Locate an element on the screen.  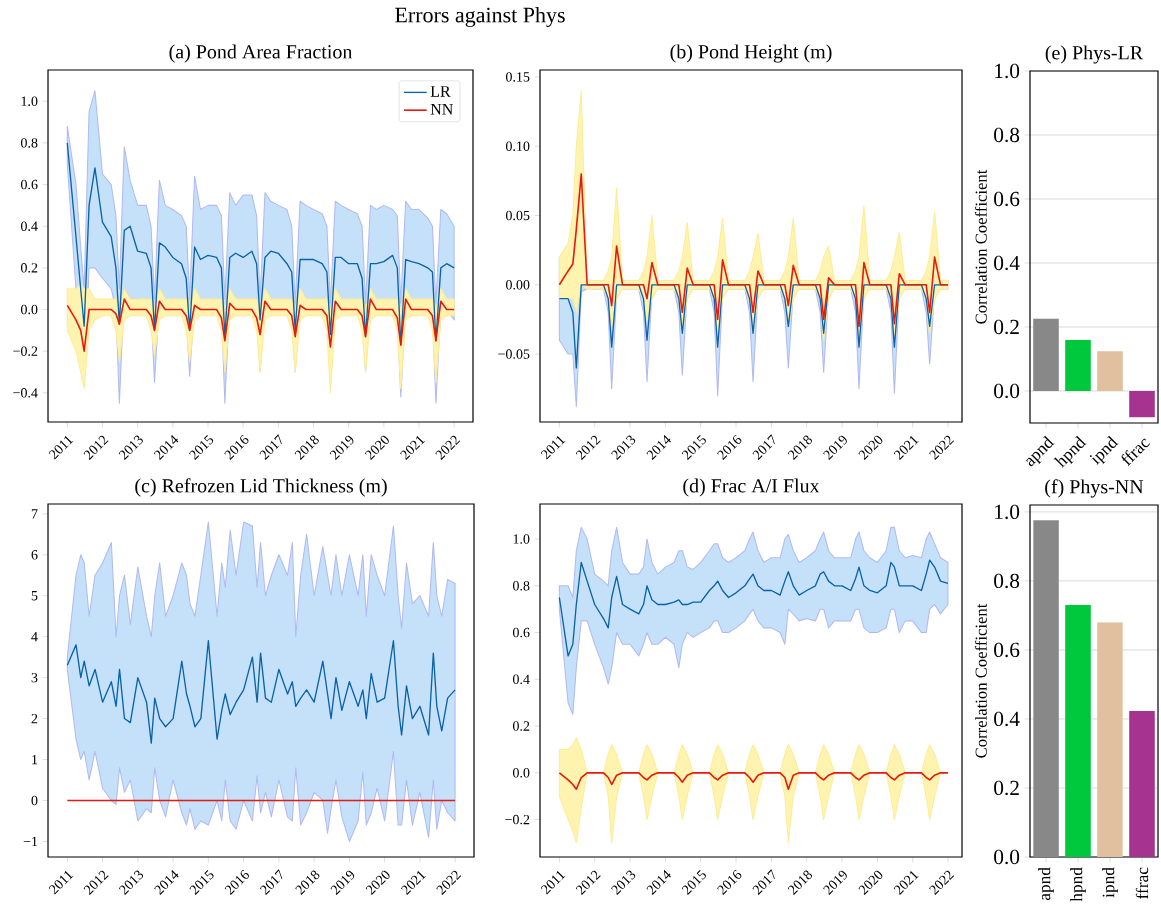
x-tick-label: apnd is located at coordinates (1046, 884).